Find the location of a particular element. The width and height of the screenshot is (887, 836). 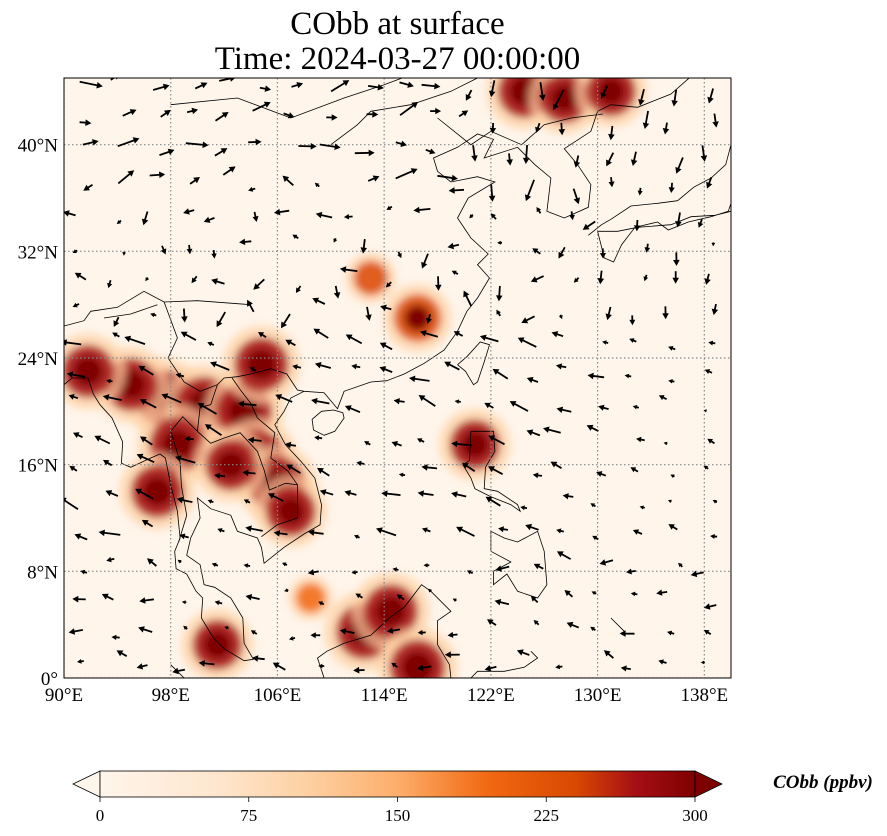

map-title-line1: CObb at surface is located at coordinates (397, 24).